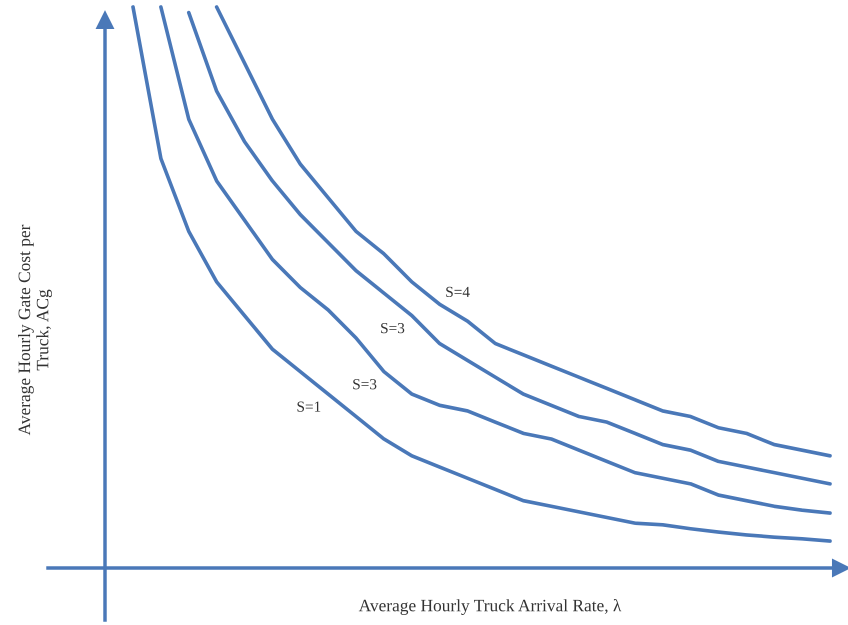 This screenshot has width=848, height=625. Describe the element at coordinates (458, 292) in the screenshot. I see `series-label: S=4` at that location.